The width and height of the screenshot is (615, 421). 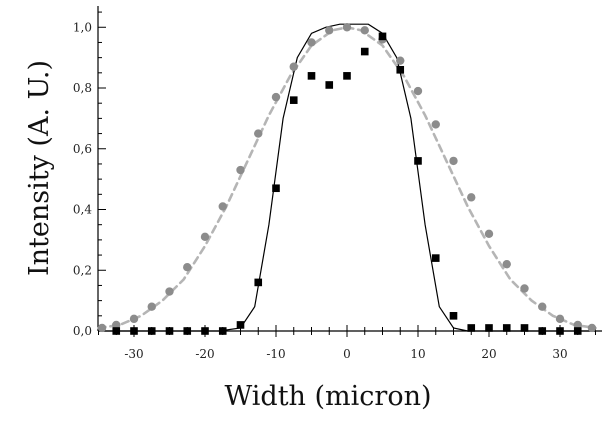 I want to click on y-tick-label: 0,4, so click(x=82, y=210).